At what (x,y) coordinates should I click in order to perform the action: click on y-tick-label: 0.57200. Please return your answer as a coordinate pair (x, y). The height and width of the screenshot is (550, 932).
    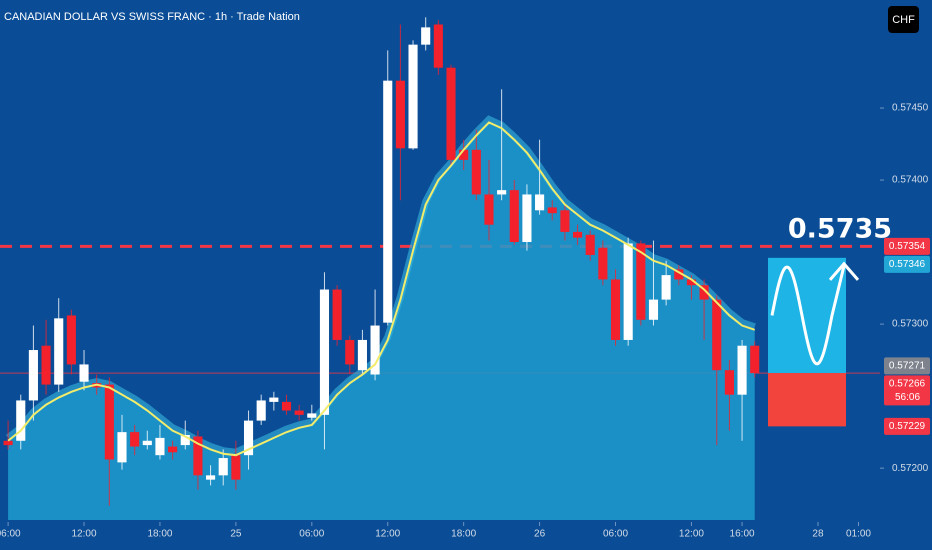
    Looking at the image, I should click on (910, 468).